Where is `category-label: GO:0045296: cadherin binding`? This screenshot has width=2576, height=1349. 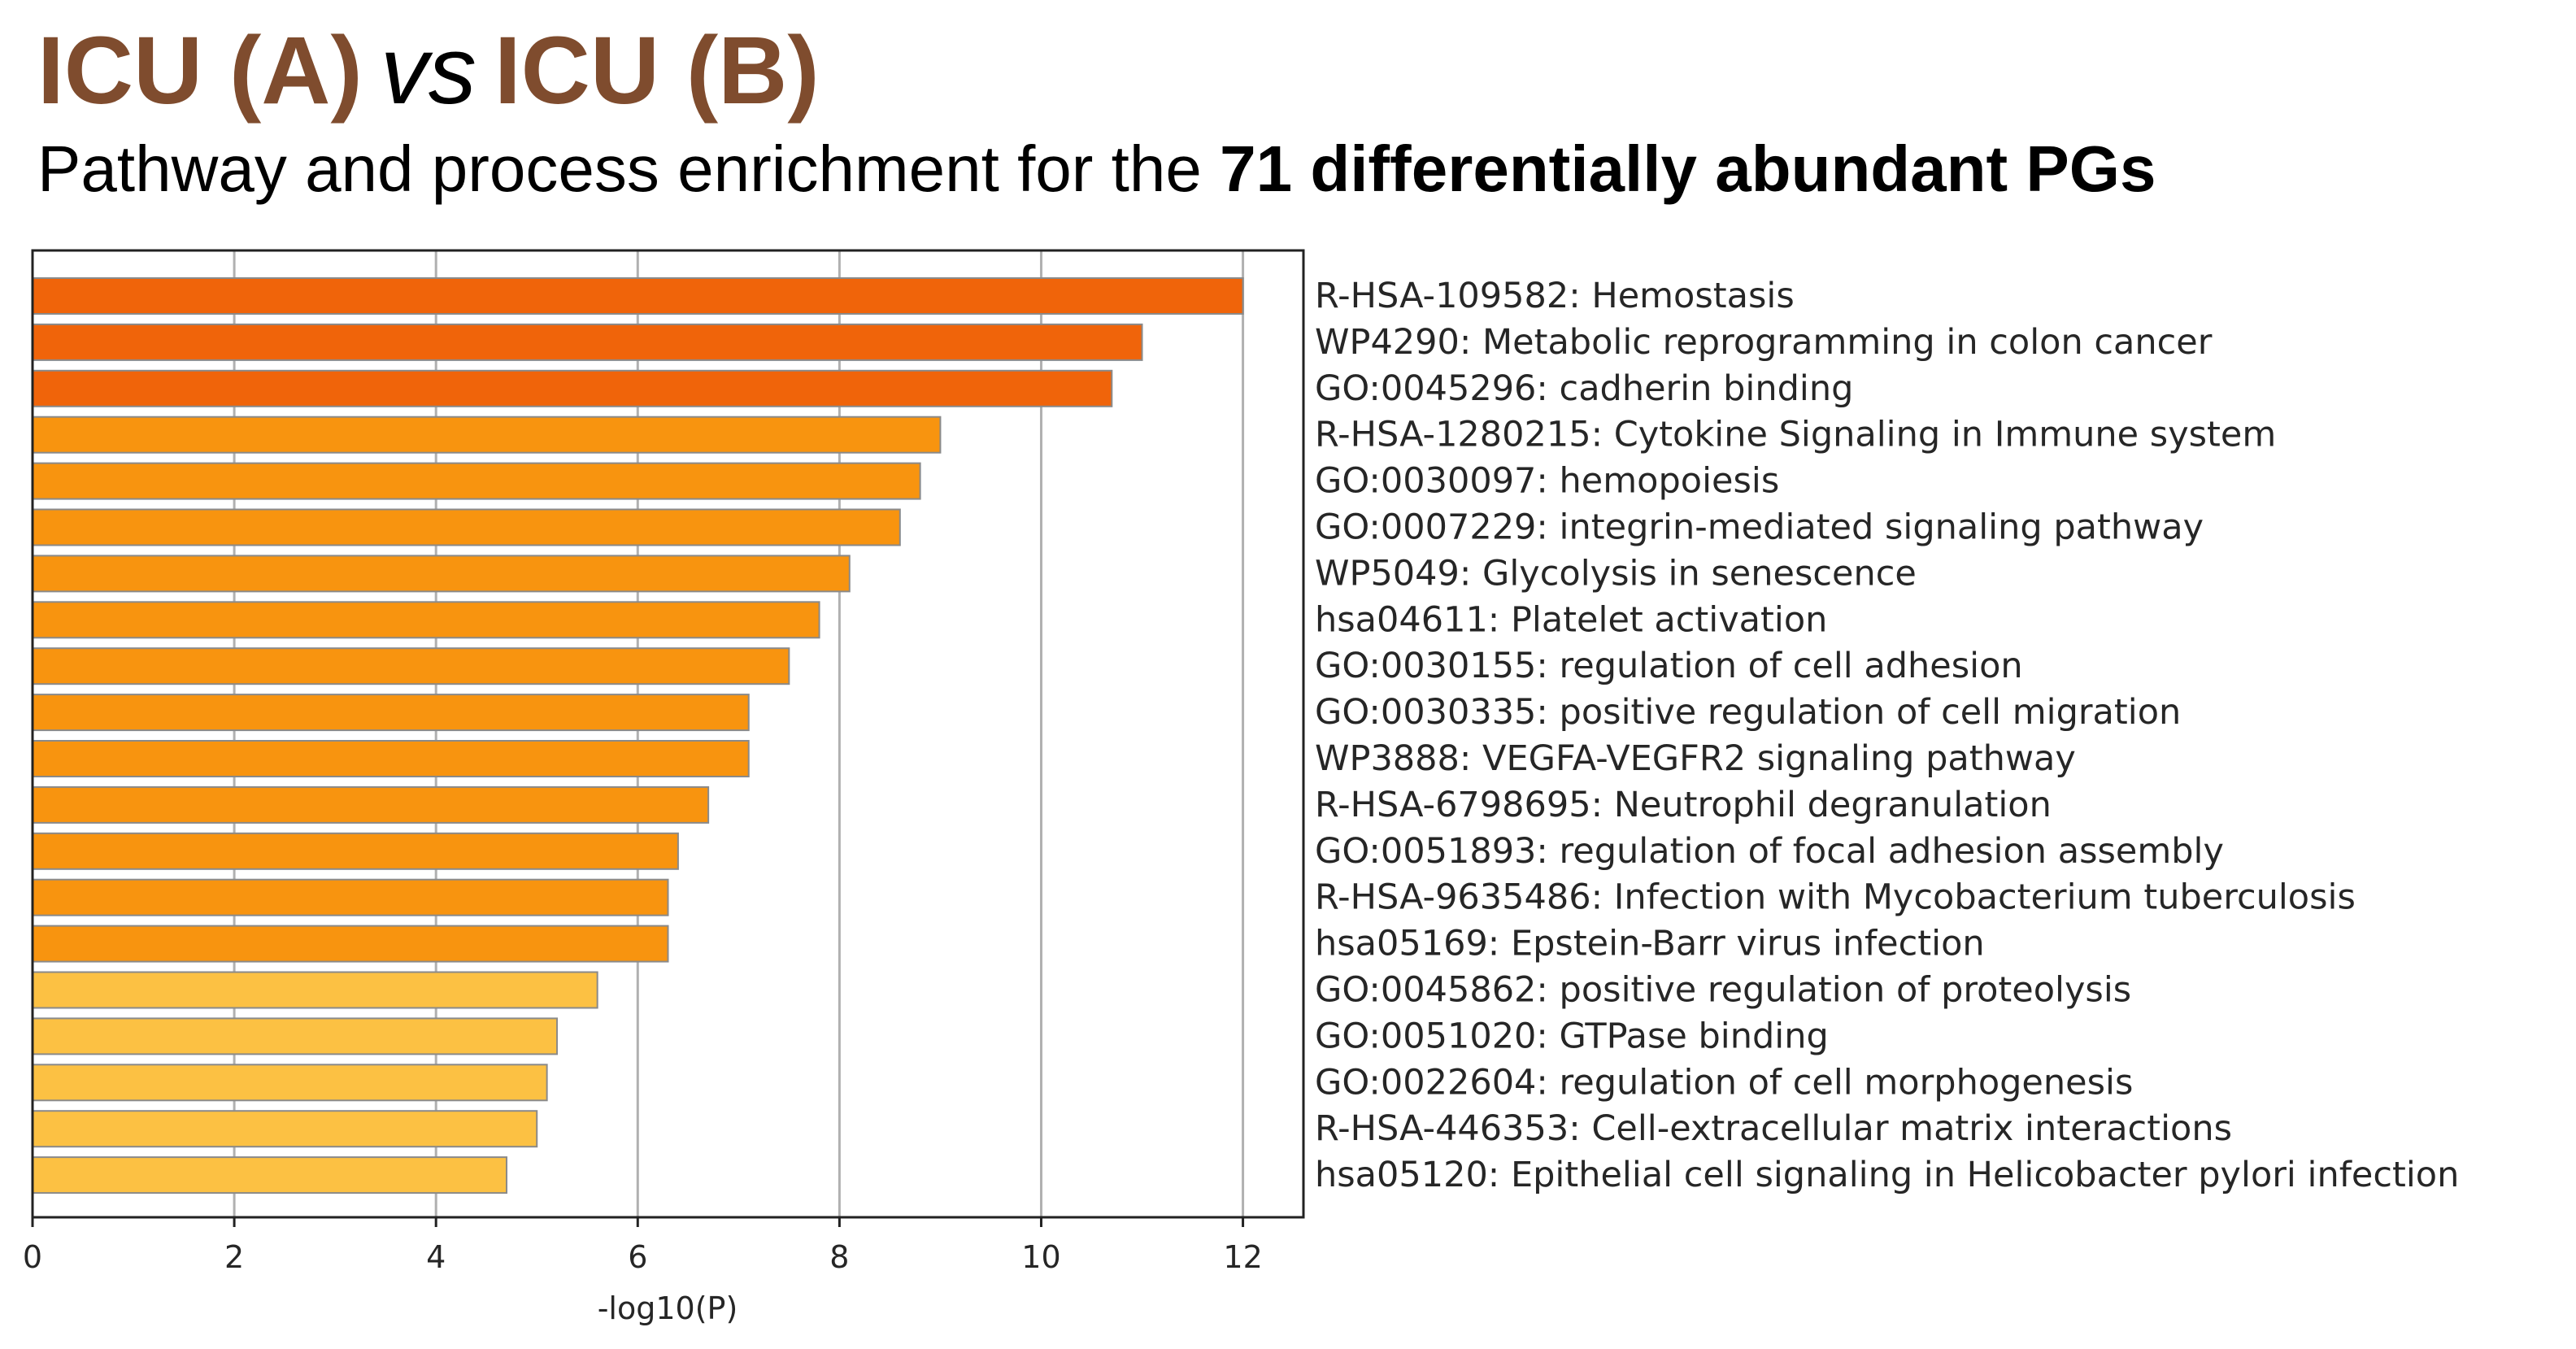 category-label: GO:0045296: cadherin binding is located at coordinates (1584, 388).